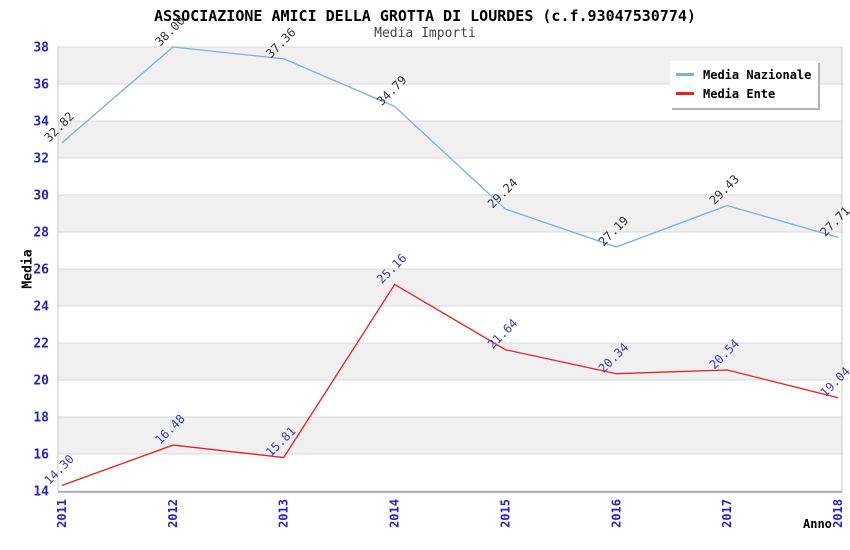 This screenshot has width=850, height=550. Describe the element at coordinates (838, 513) in the screenshot. I see `x-tick-label: 2018` at that location.